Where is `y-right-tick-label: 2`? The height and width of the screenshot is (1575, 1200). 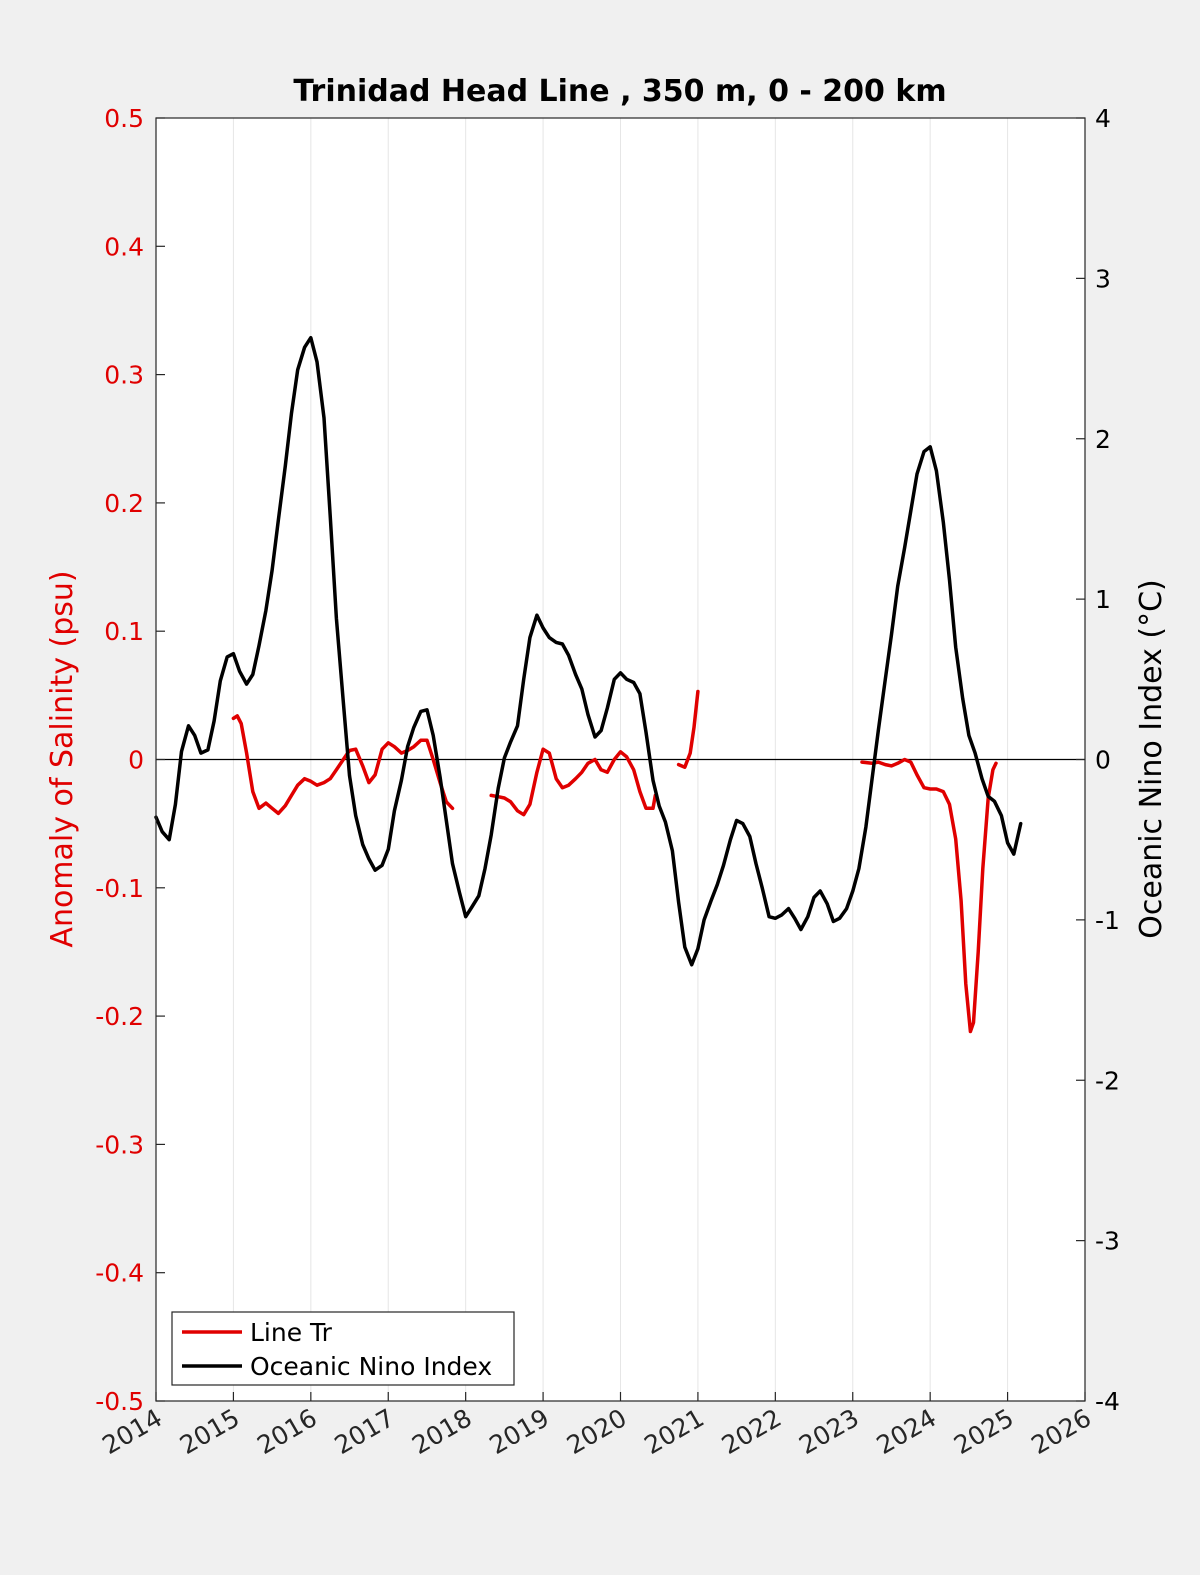
y-right-tick-label: 2 is located at coordinates (1103, 439).